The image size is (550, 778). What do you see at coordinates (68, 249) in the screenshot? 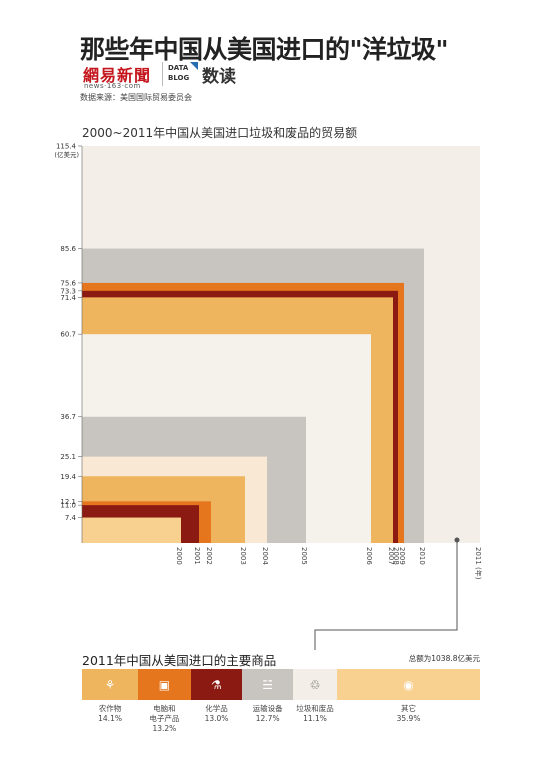
I see `y-tick-label: 85.6` at bounding box center [68, 249].